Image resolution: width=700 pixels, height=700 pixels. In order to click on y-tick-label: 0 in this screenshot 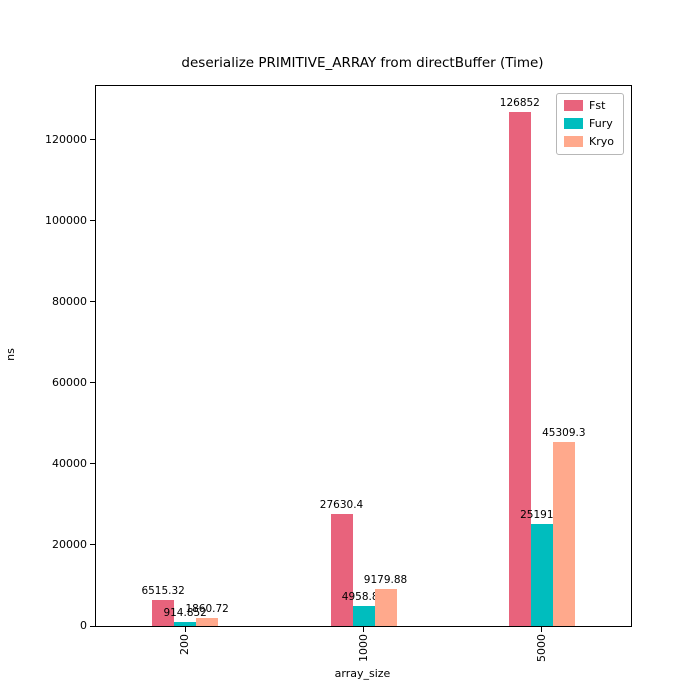, I will do `click(83, 625)`.